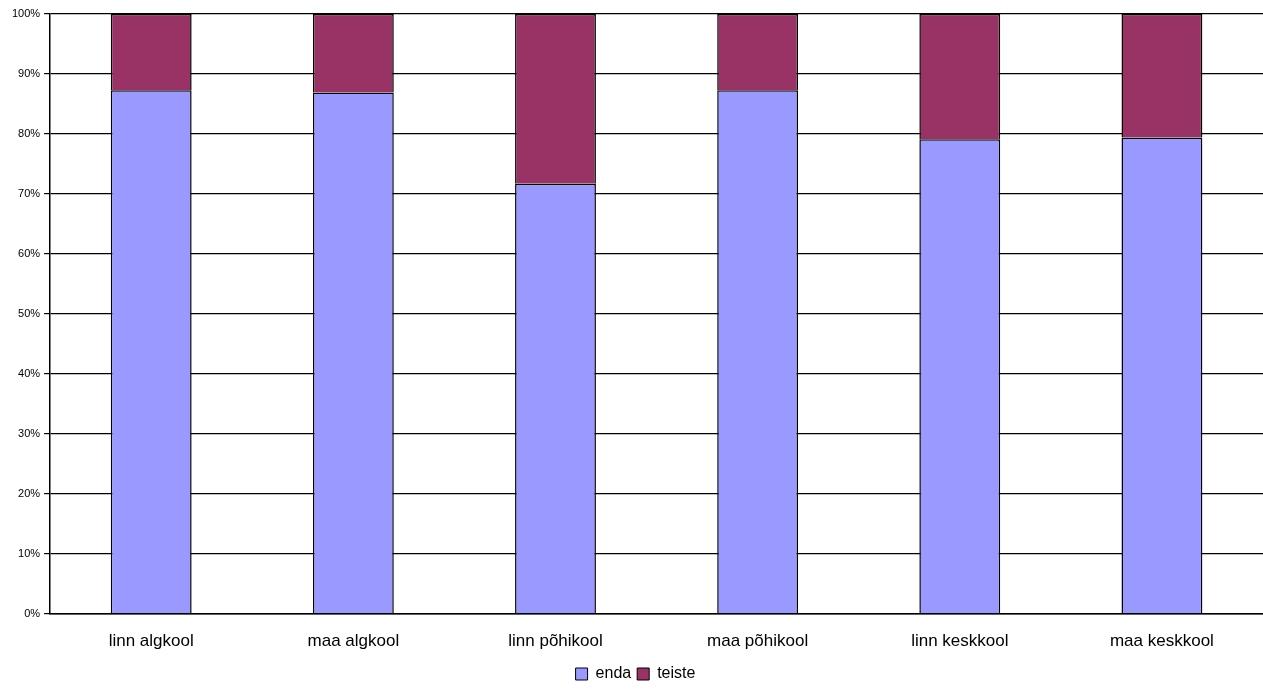 The height and width of the screenshot is (696, 1263). What do you see at coordinates (555, 641) in the screenshot?
I see `x-tick-label: linn põhikool` at bounding box center [555, 641].